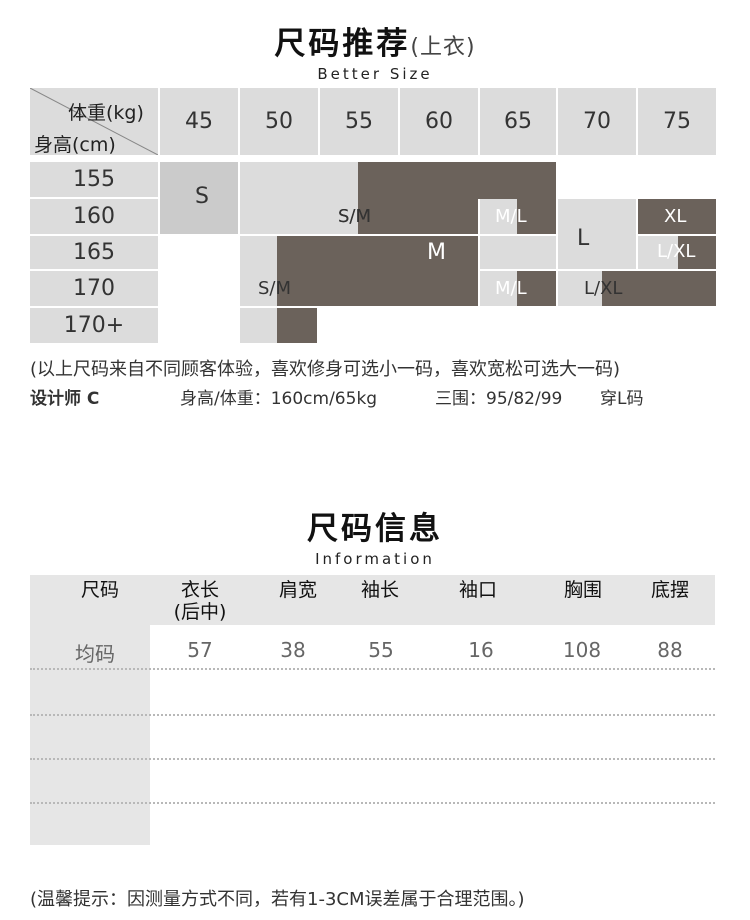 The image size is (750, 920). I want to click on zone-dark-top, so click(457, 180).